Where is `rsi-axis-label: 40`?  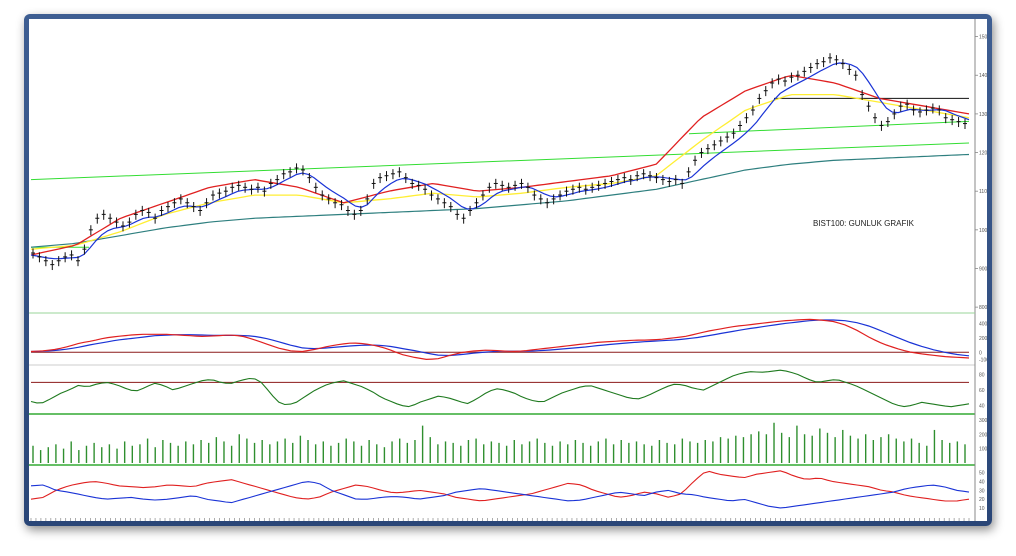 rsi-axis-label: 40 is located at coordinates (982, 406).